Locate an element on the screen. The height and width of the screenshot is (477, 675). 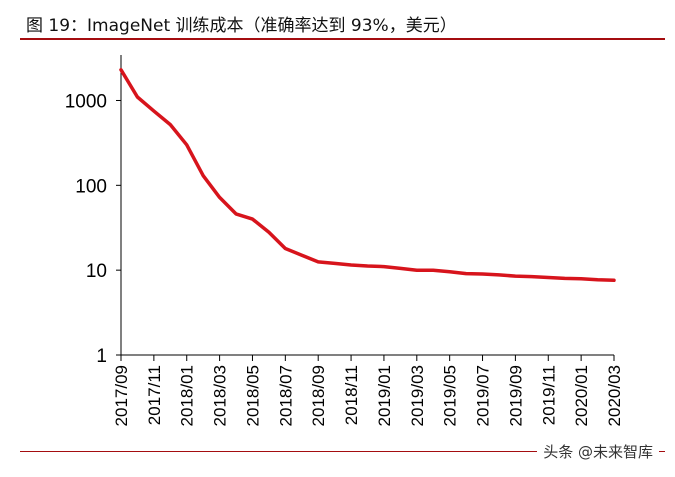
x-tick-label: 2019/03 is located at coordinates (417, 395).